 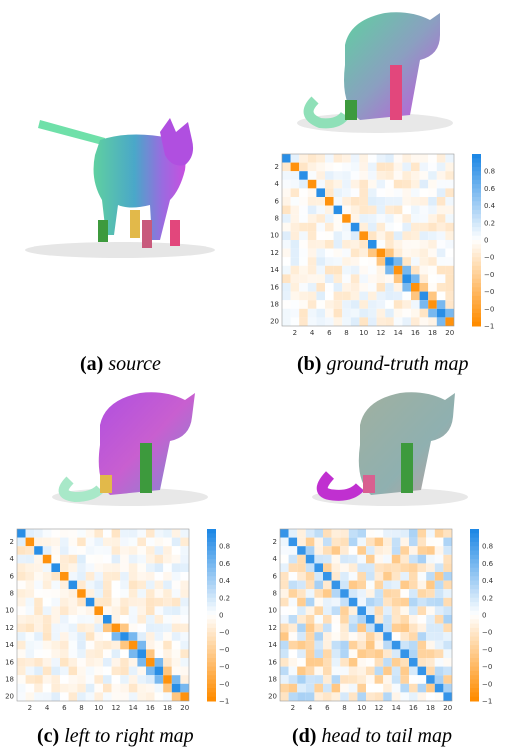 I want to click on colorbar-tick-label: −0.6, so click(x=489, y=292).